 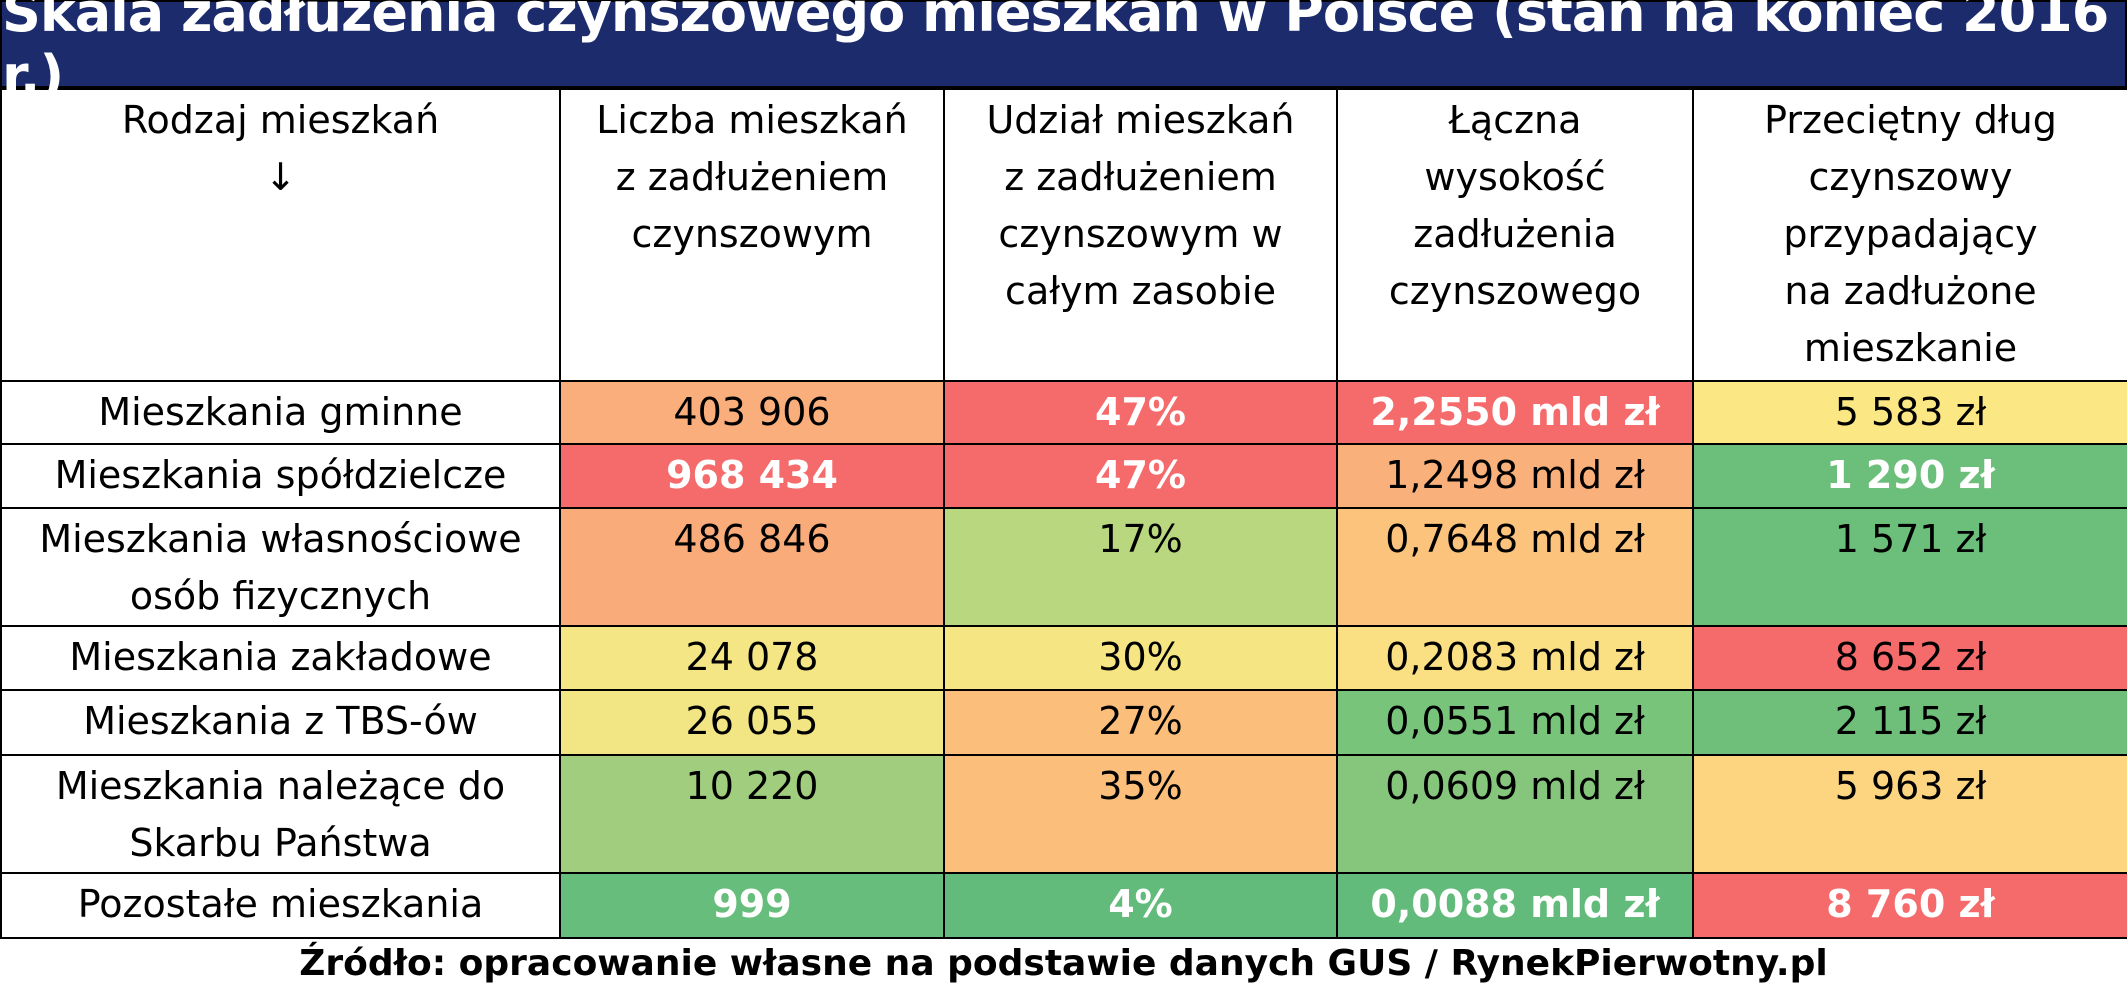 I want to click on value-cell: 403 906, so click(x=752, y=412).